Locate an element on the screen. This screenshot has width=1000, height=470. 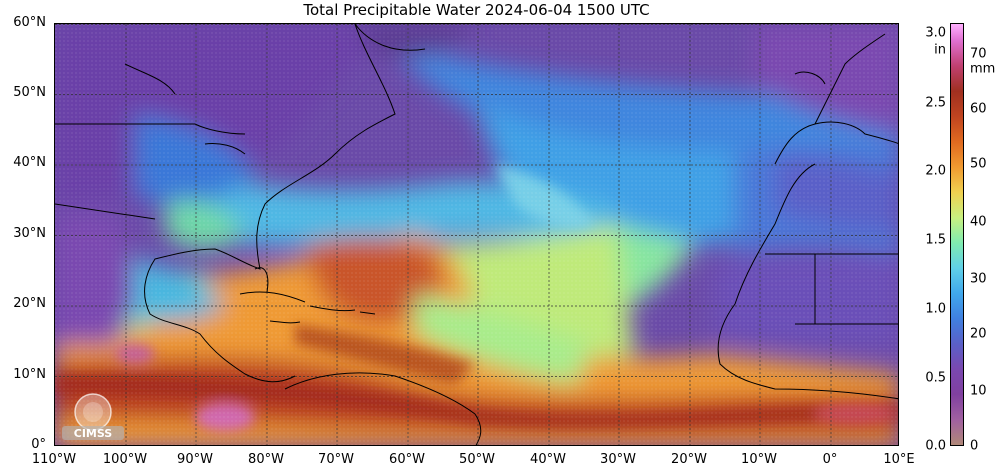
colorbar-mm-tick-60: 60 is located at coordinates (978, 109).